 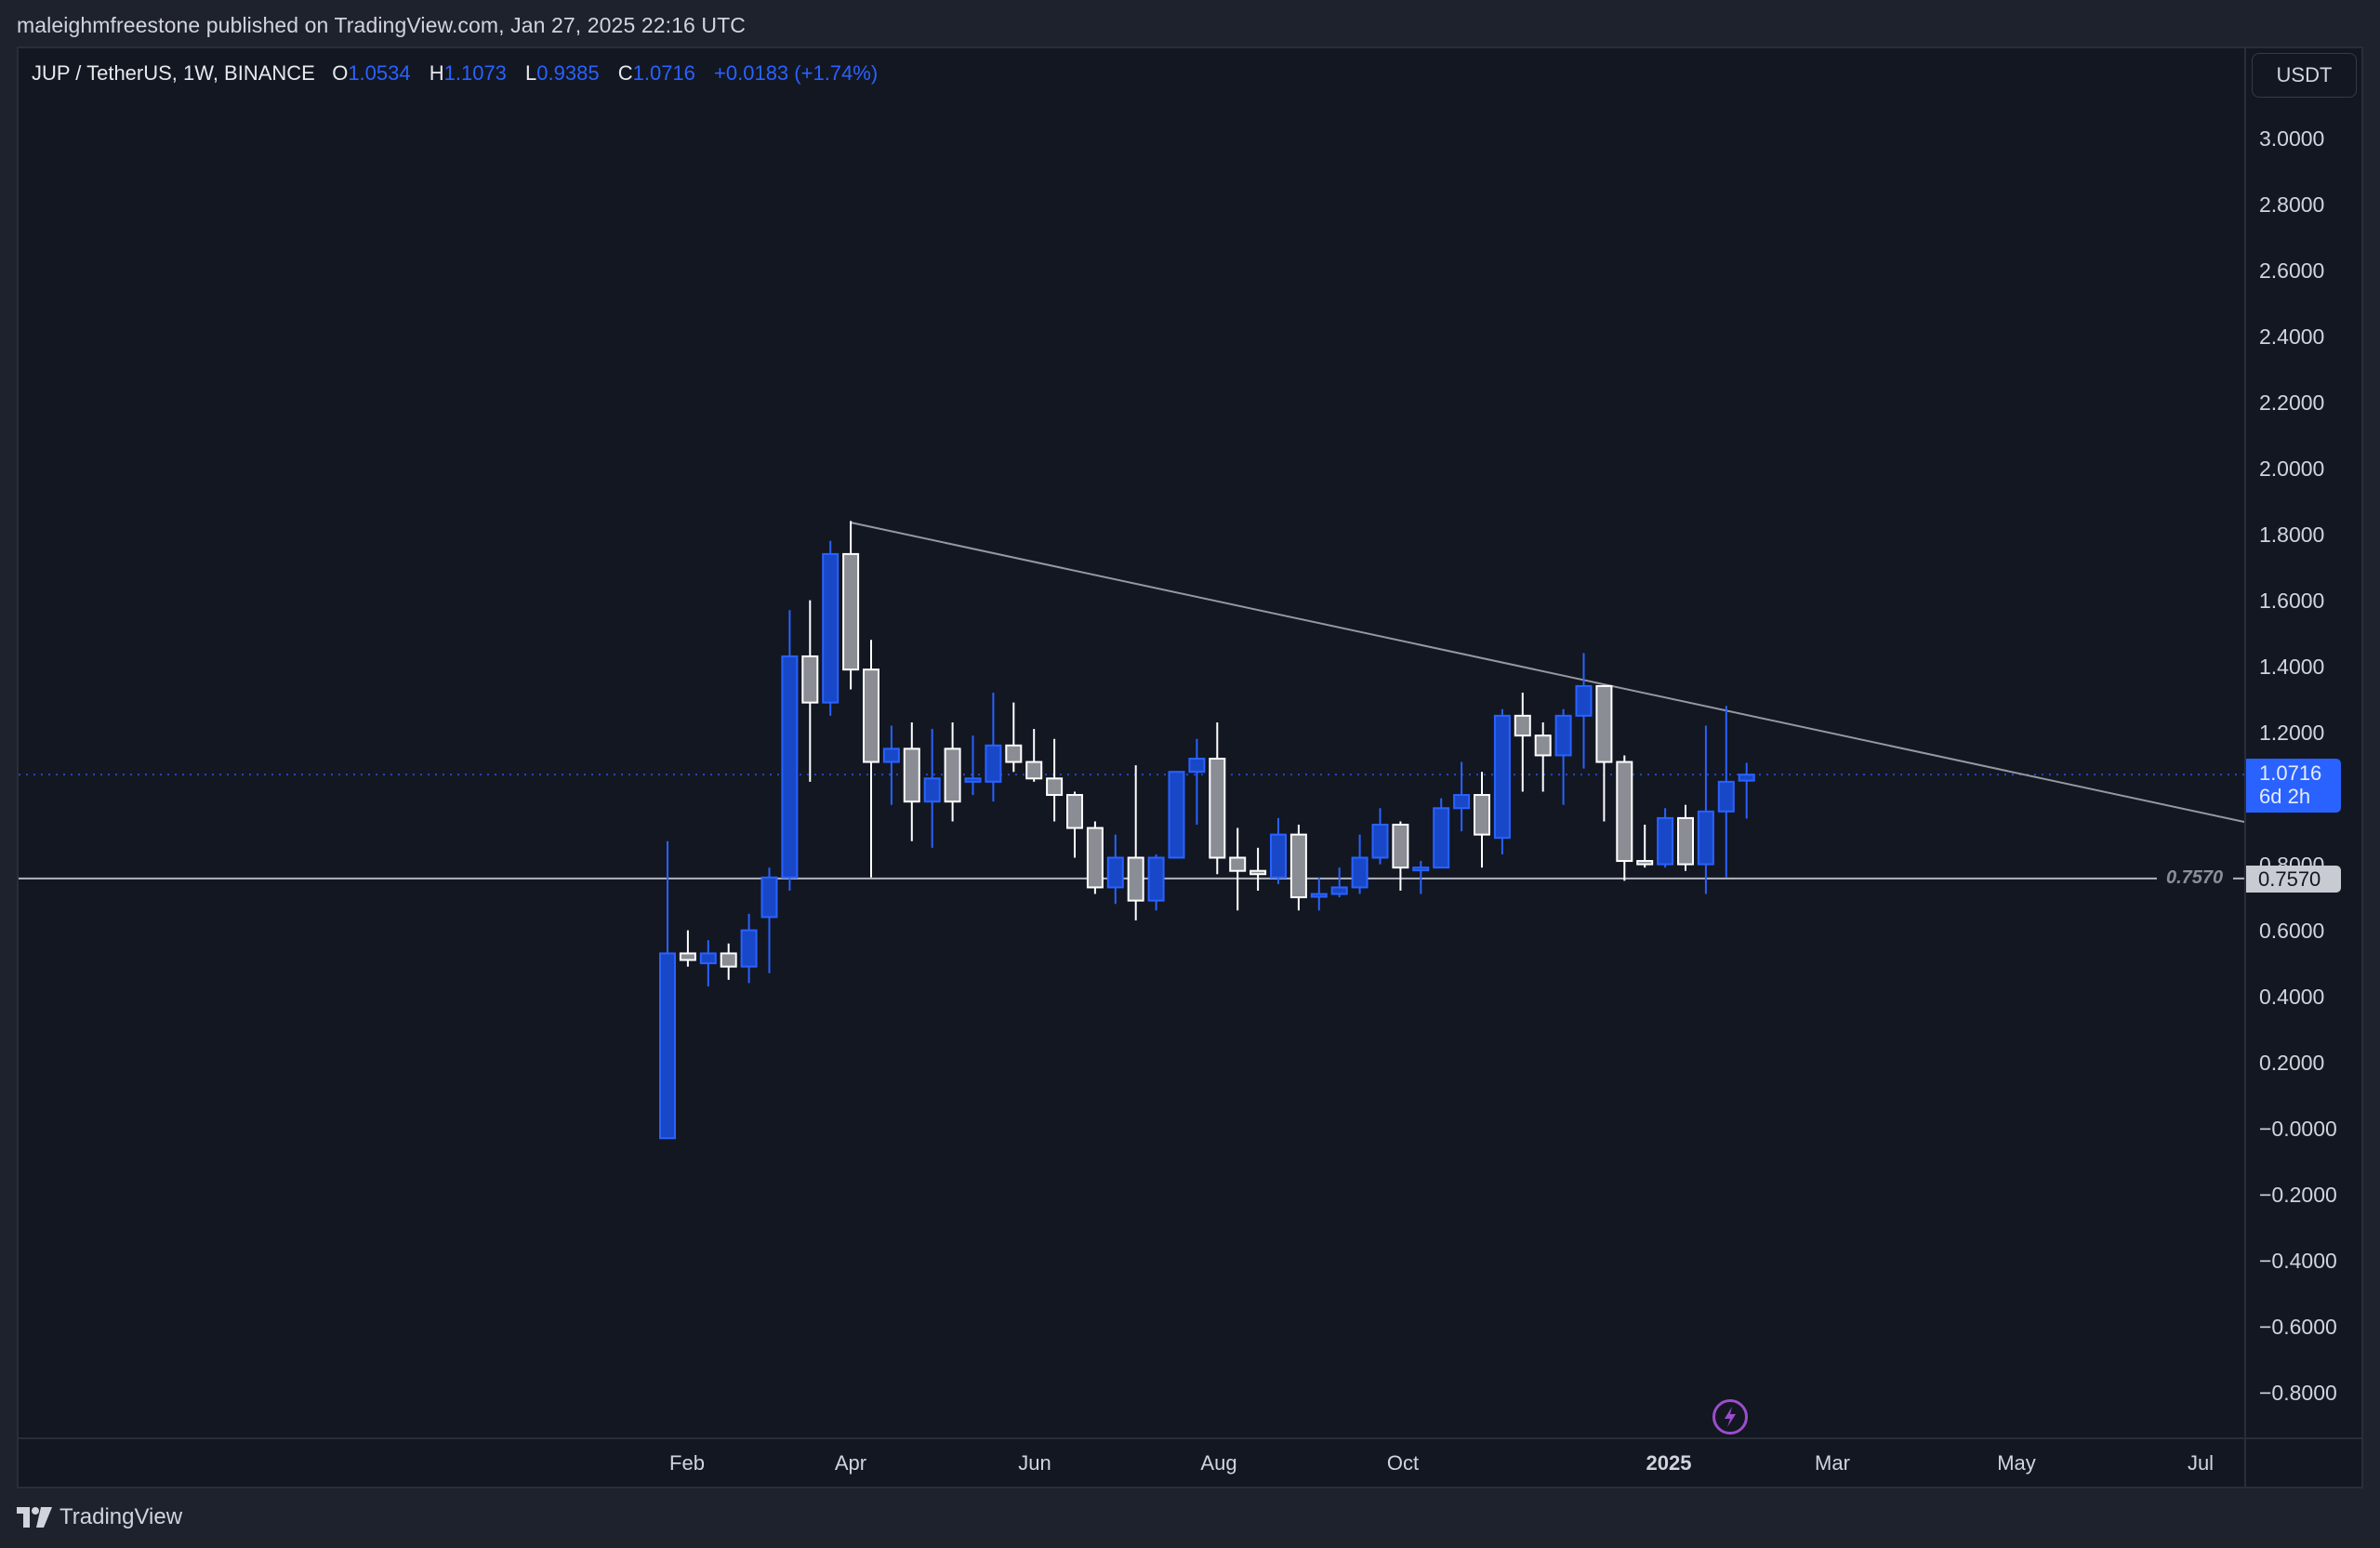 I want to click on trendline, so click(x=1547, y=672).